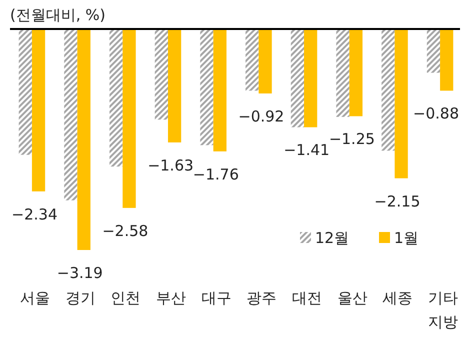 The height and width of the screenshot is (340, 464). What do you see at coordinates (125, 231) in the screenshot?
I see `data-label: −2.58` at bounding box center [125, 231].